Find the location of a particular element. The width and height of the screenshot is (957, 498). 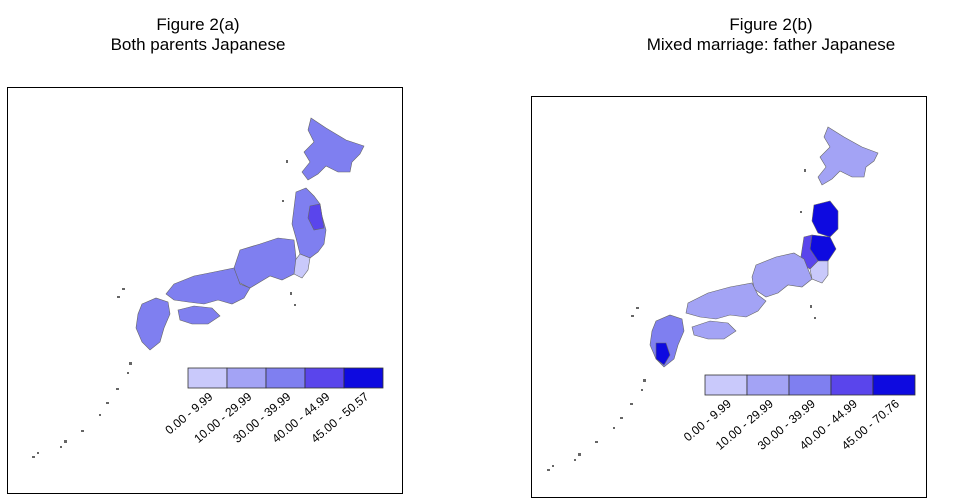

figure-b-title: Figure 2(b) is located at coordinates (771, 24).